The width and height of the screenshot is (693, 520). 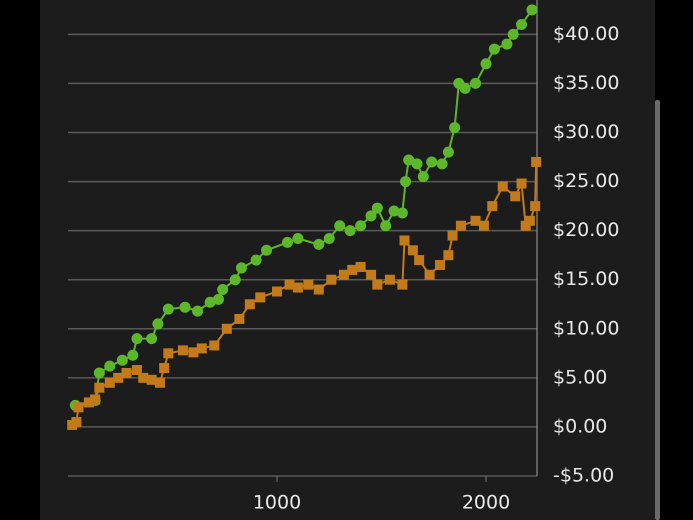 I want to click on y-tick-label: $20.00, so click(x=586, y=230).